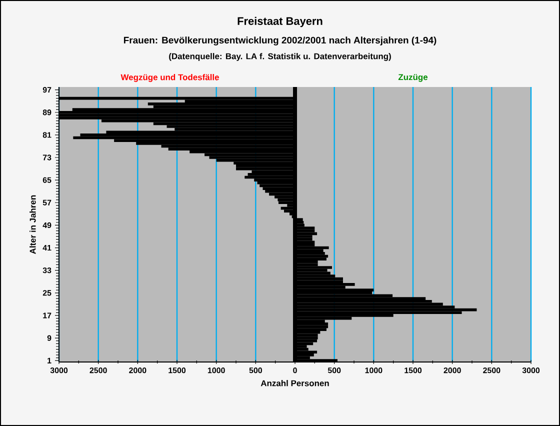  Describe the element at coordinates (294, 383) in the screenshot. I see `x-axis-title: Anzahl Personen` at that location.